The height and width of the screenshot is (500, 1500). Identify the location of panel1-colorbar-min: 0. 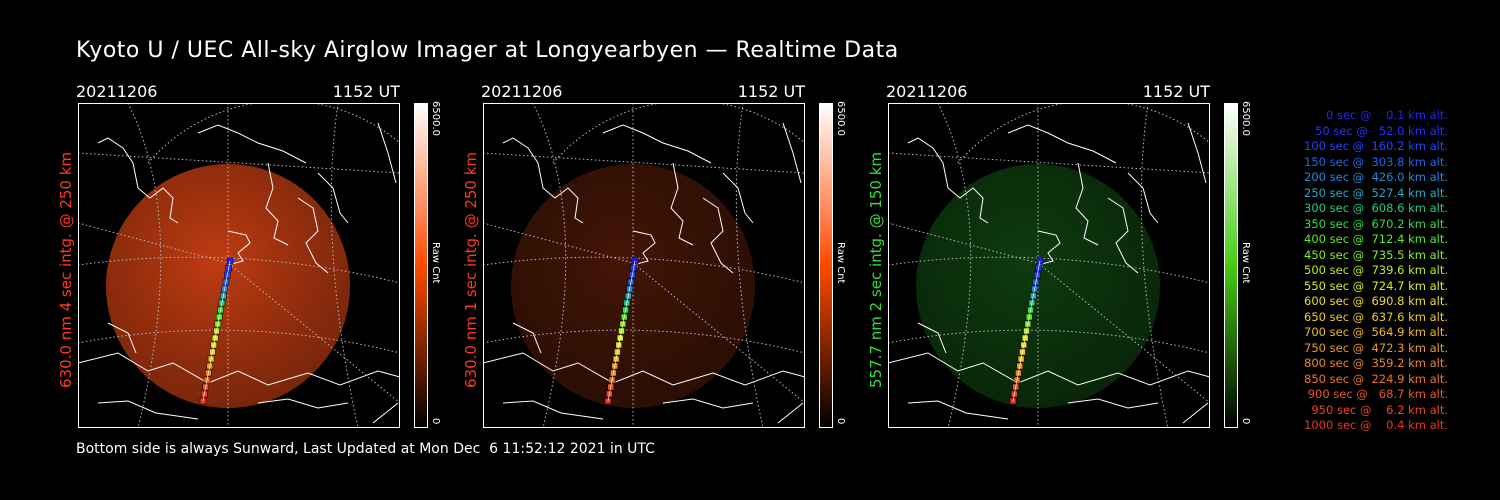
(435, 421).